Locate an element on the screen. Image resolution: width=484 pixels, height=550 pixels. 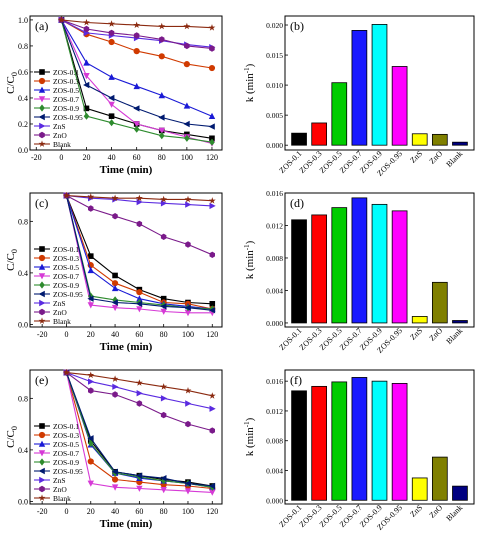
y-tick-label: 0.004 is located at coordinates (274, 290).